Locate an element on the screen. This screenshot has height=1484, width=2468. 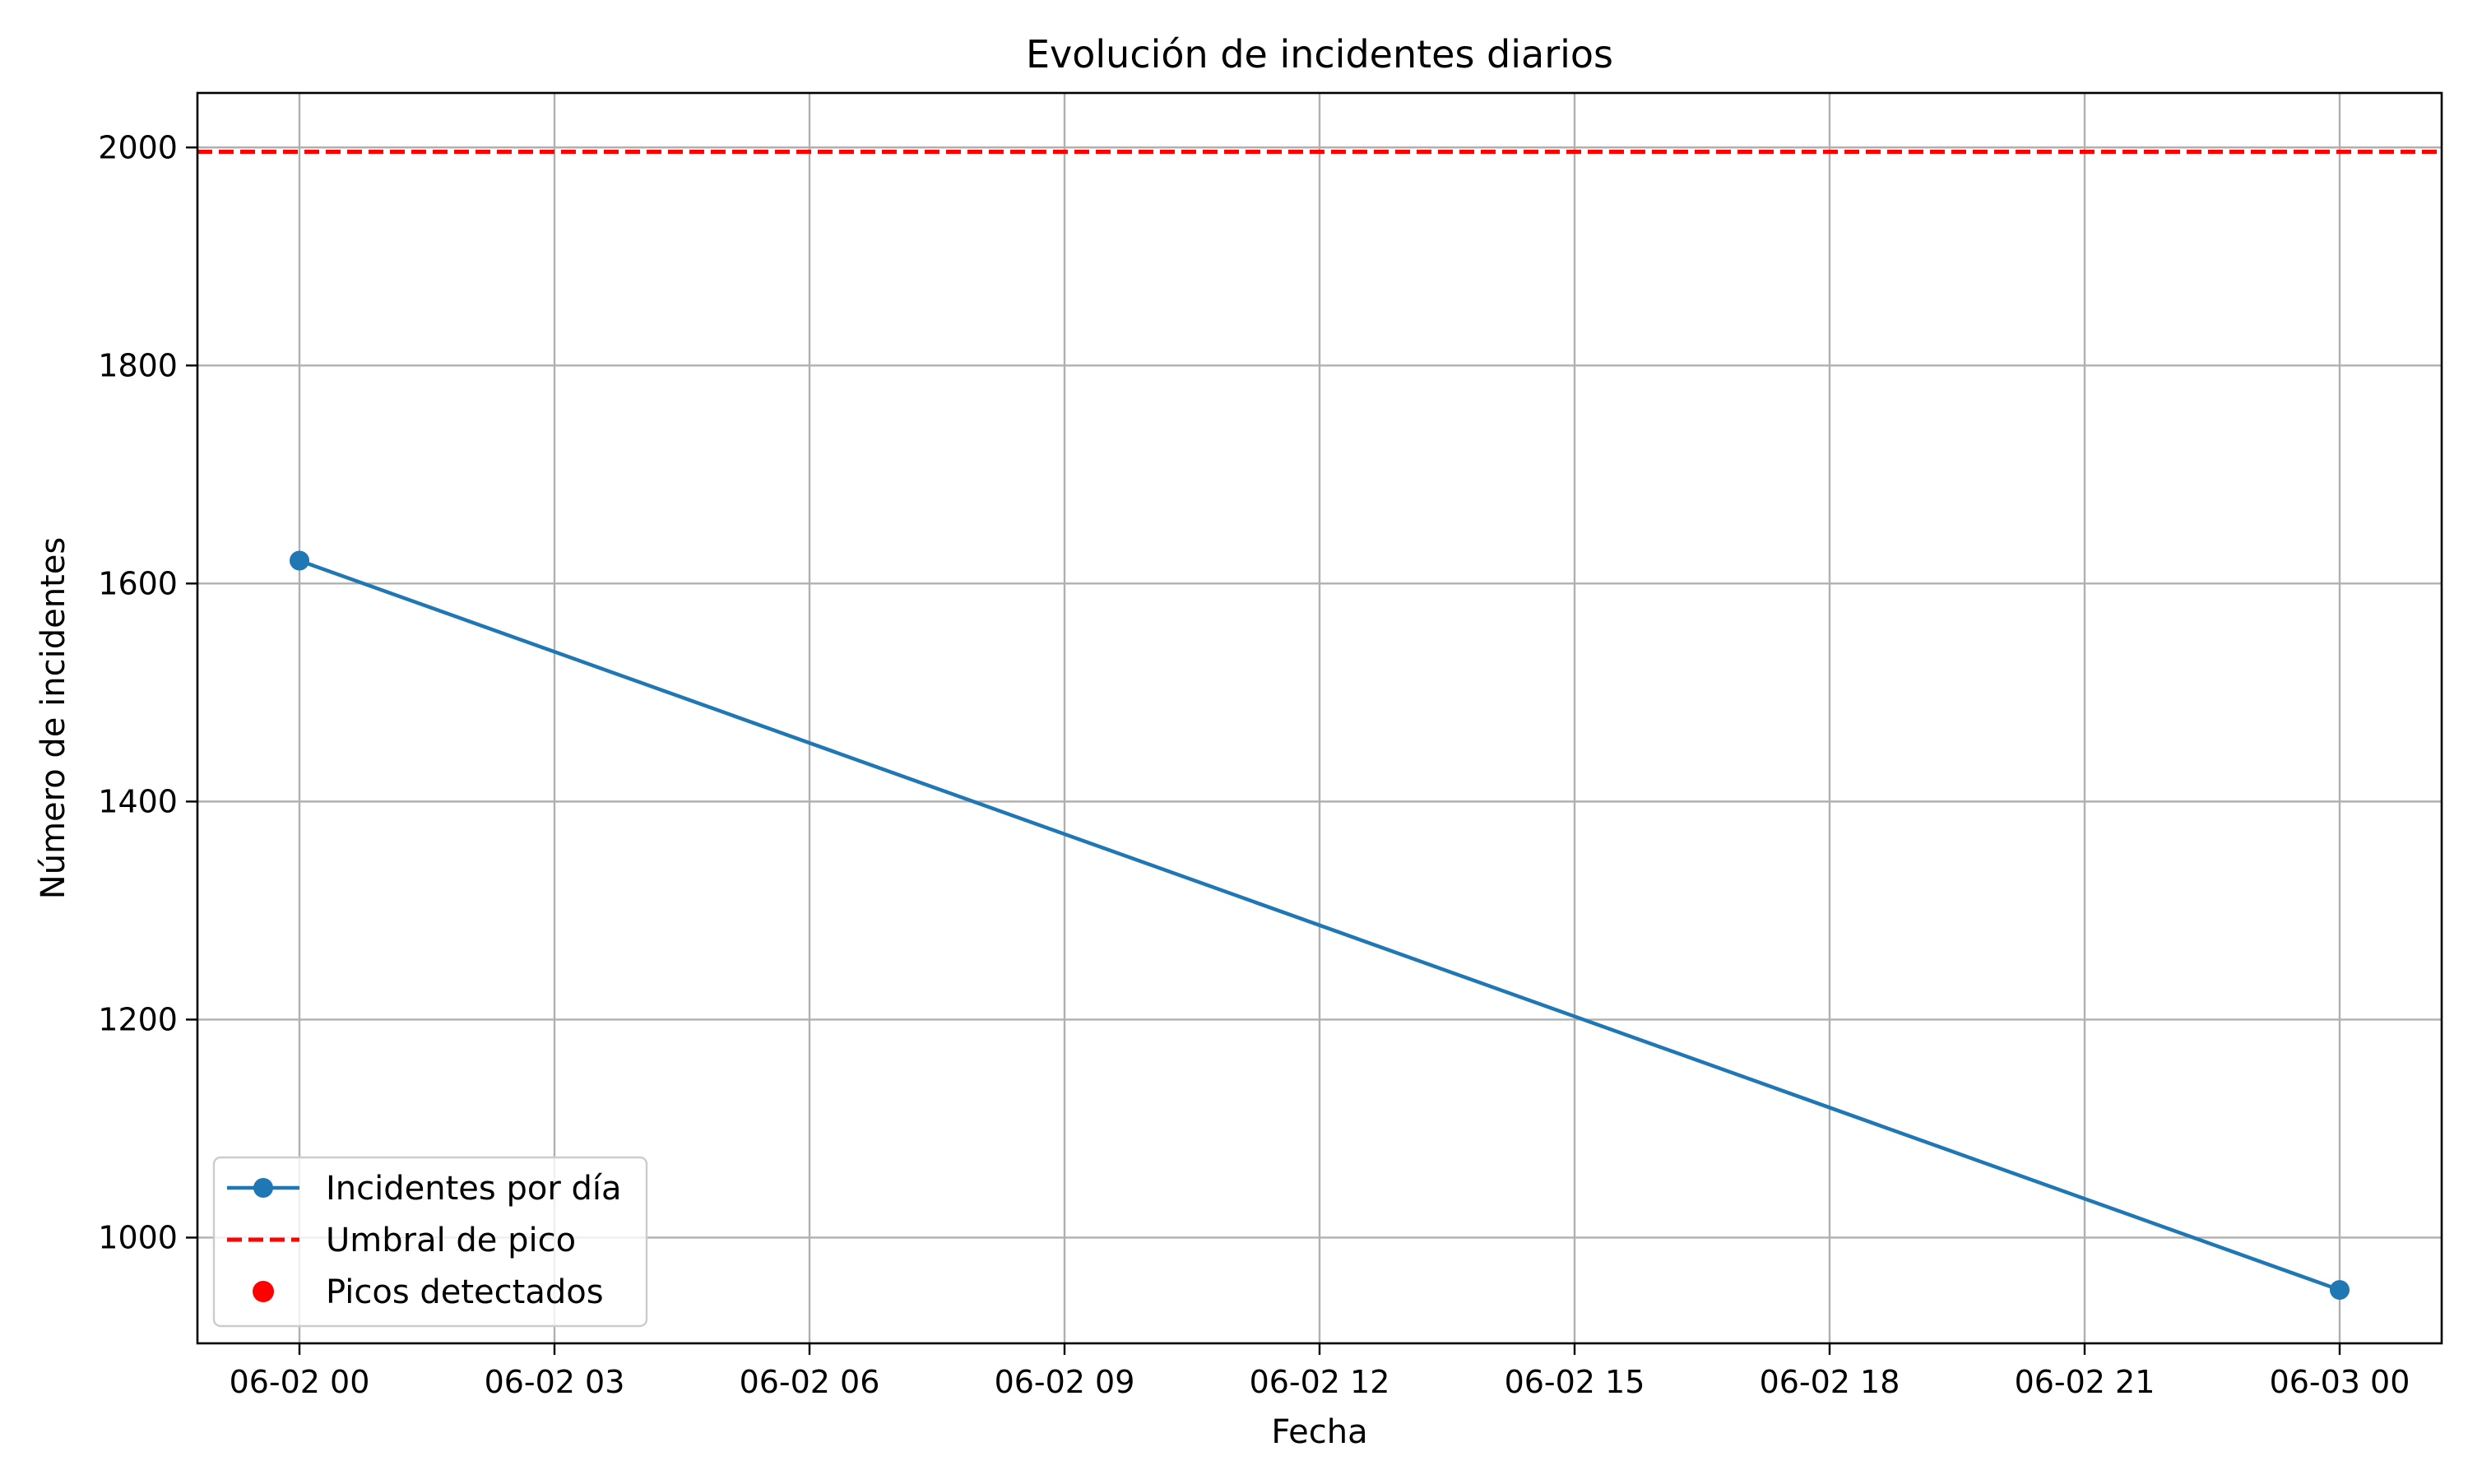
y-tick-label: 1400 is located at coordinates (138, 801).